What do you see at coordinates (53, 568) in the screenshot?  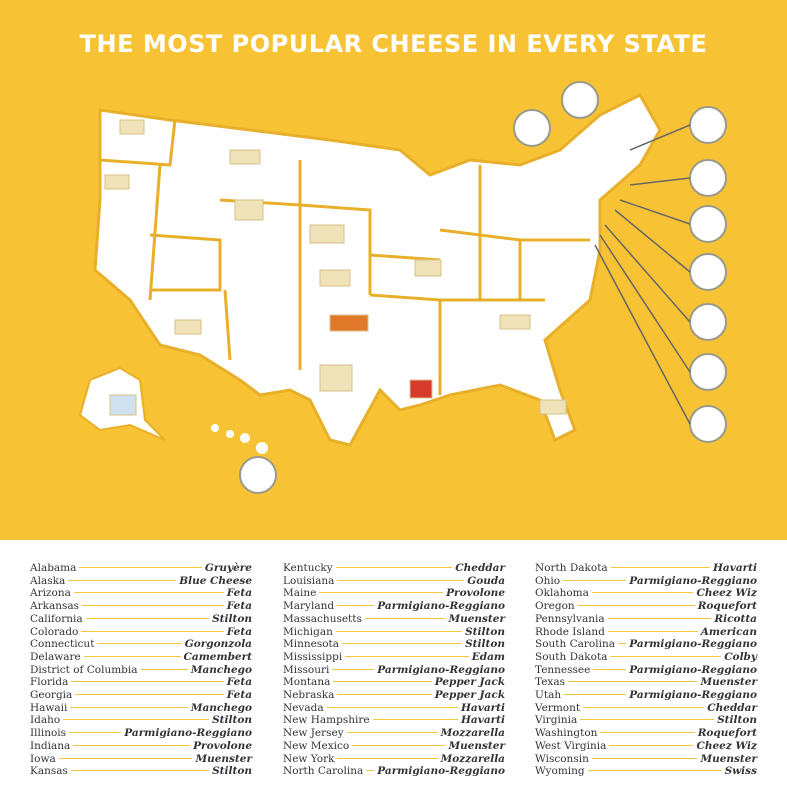 I see `state-name: Alabama` at bounding box center [53, 568].